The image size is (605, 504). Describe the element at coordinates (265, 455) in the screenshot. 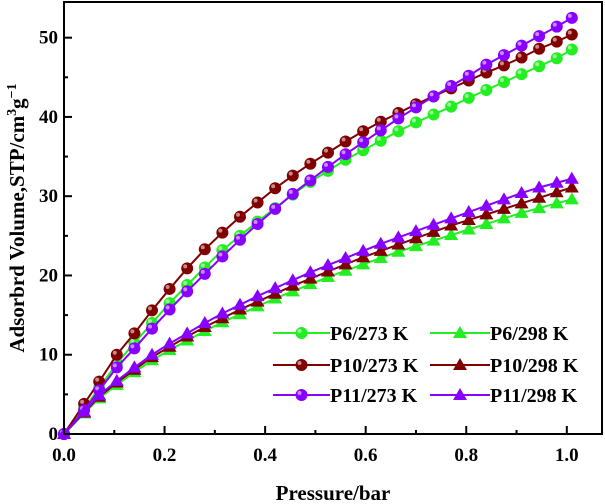

I see `x-tick-label: 0.4` at that location.